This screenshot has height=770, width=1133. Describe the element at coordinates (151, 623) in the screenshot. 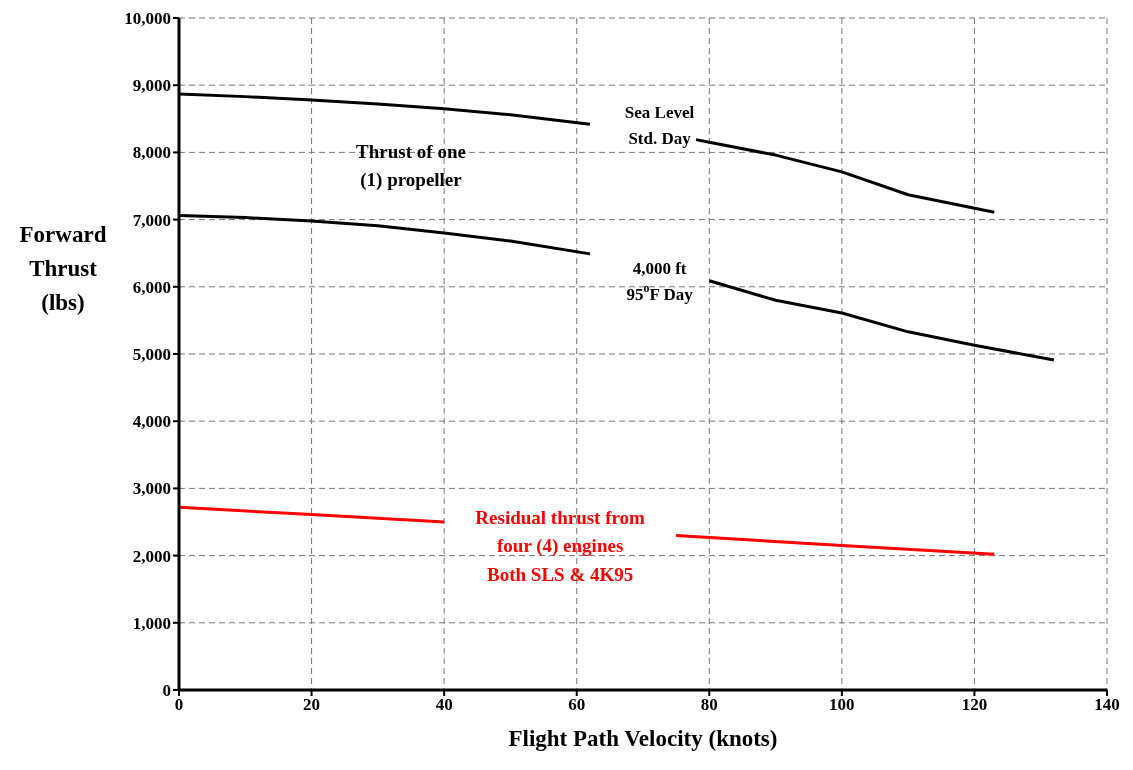

I see `y-tick-label: 1,000` at that location.